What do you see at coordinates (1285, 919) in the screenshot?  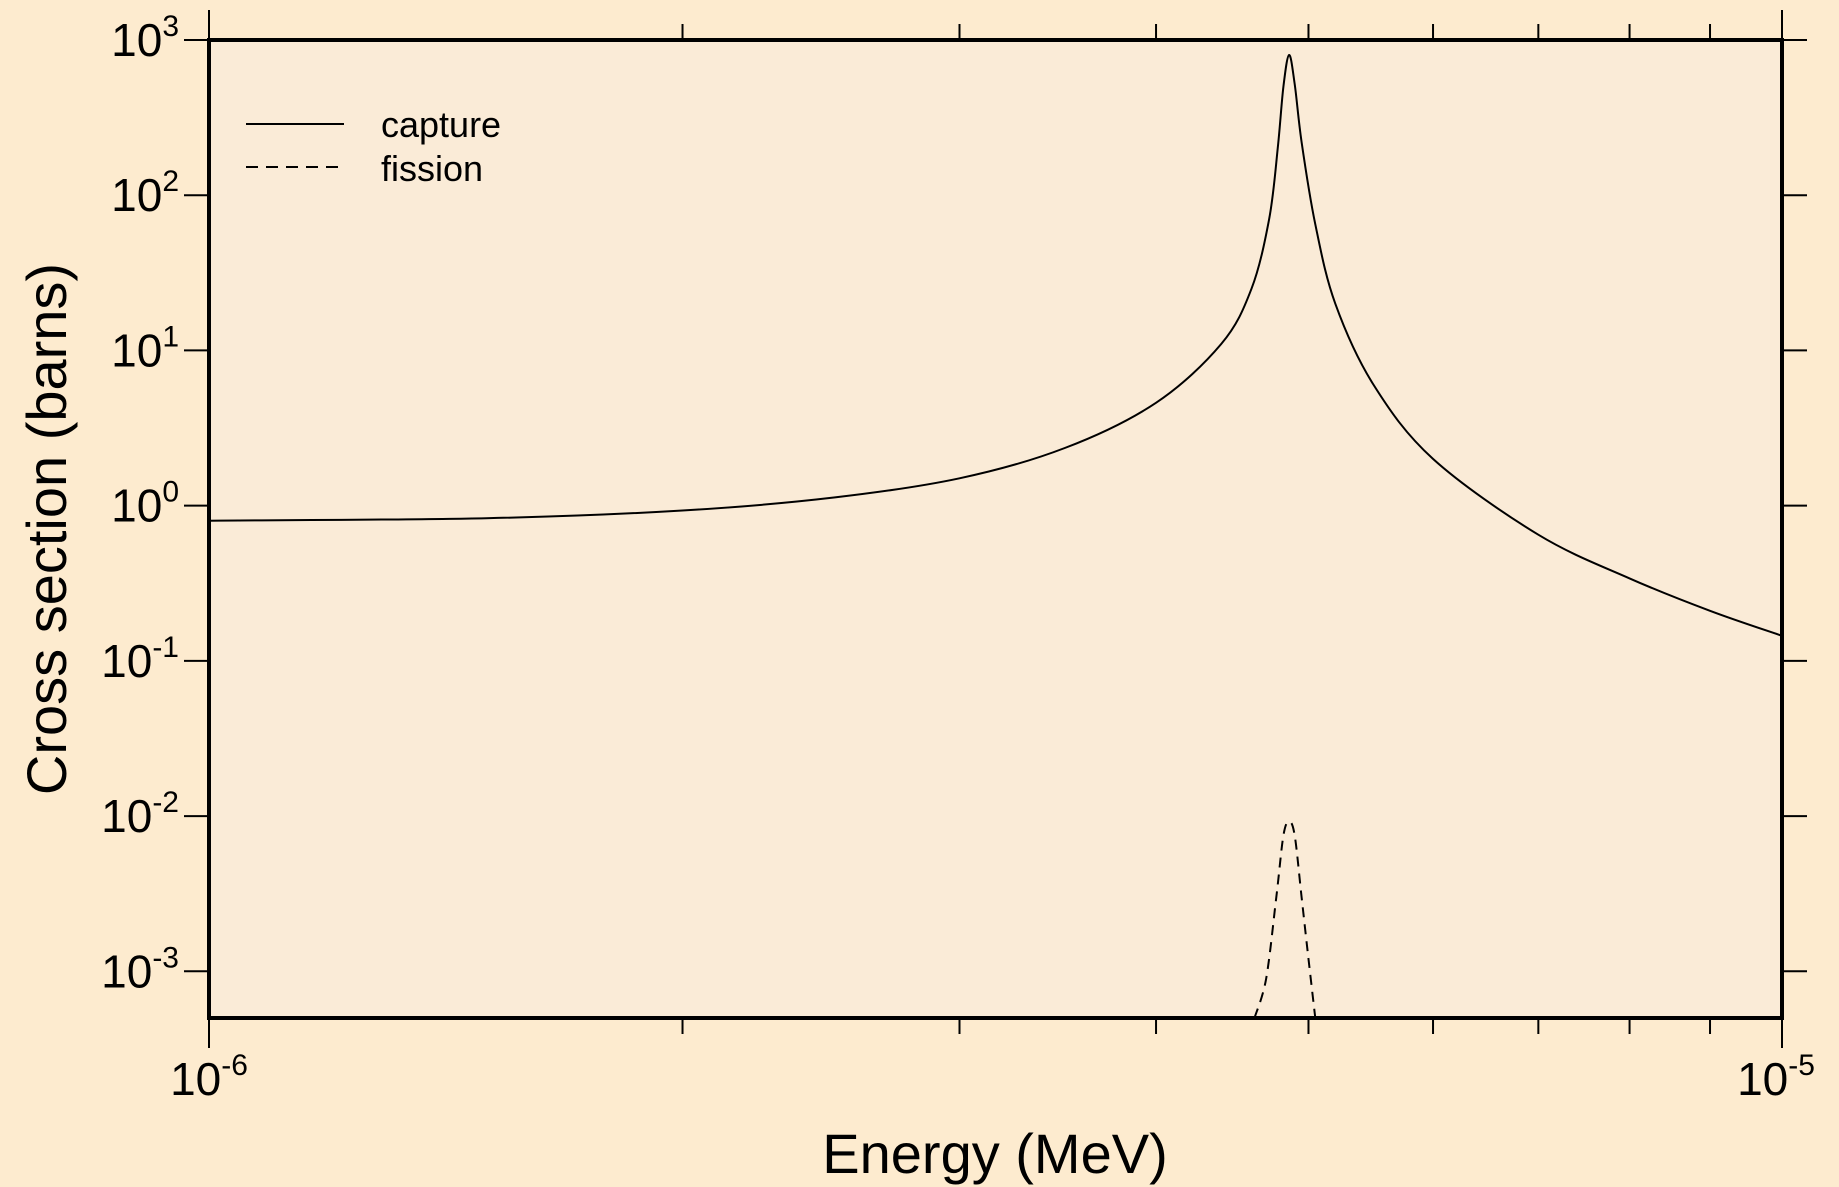 I see `series-line-fission` at bounding box center [1285, 919].